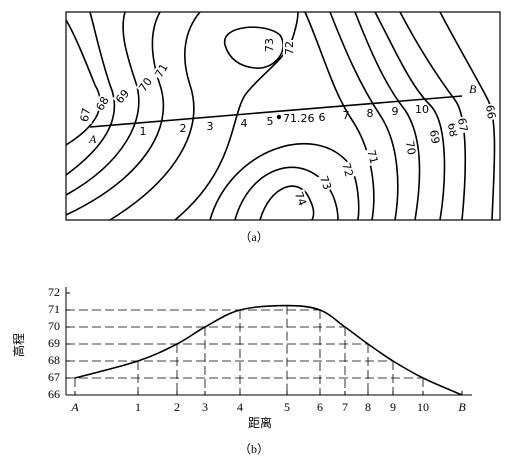 Image resolution: width=508 pixels, height=466 pixels. I want to click on point-label: 8, so click(370, 113).